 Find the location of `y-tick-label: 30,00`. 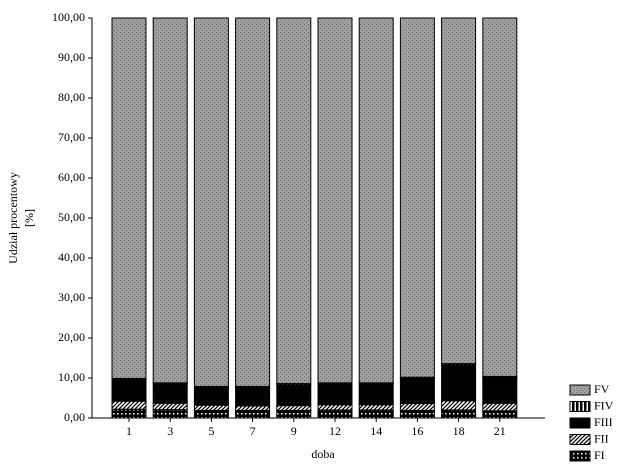

y-tick-label: 30,00 is located at coordinates (71, 297).